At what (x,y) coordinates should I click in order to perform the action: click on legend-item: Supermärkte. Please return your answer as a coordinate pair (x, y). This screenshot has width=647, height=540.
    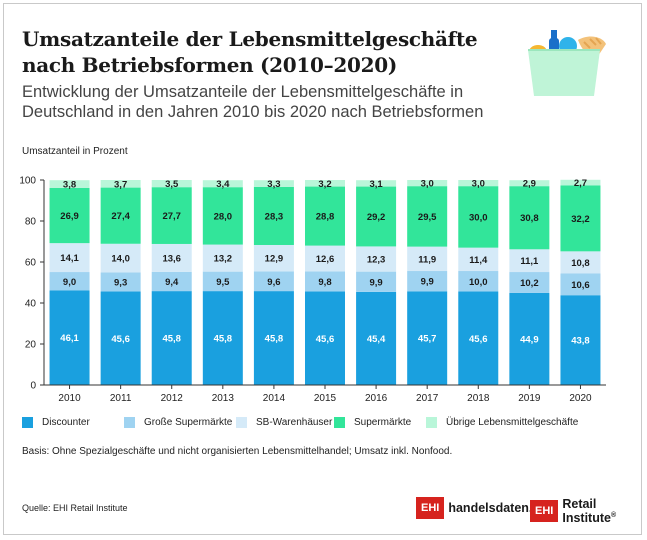
    Looking at the image, I should click on (372, 422).